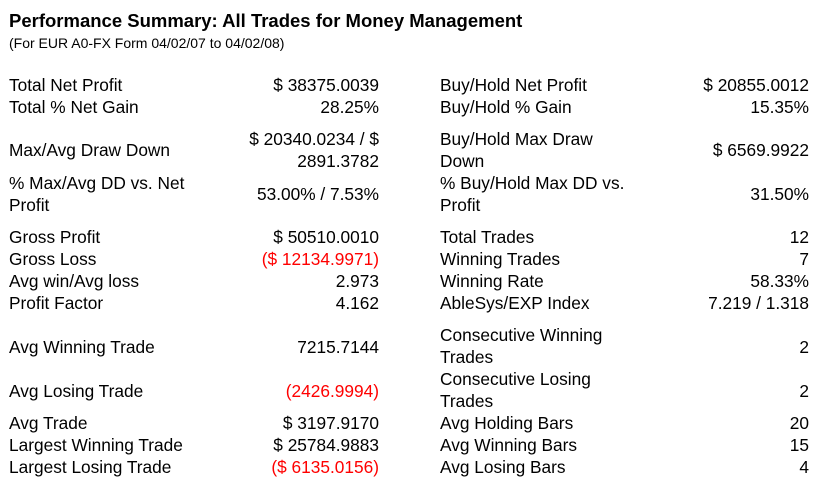  I want to click on right-value-buyhold-net-profit: $ 20855.0012, so click(756, 85).